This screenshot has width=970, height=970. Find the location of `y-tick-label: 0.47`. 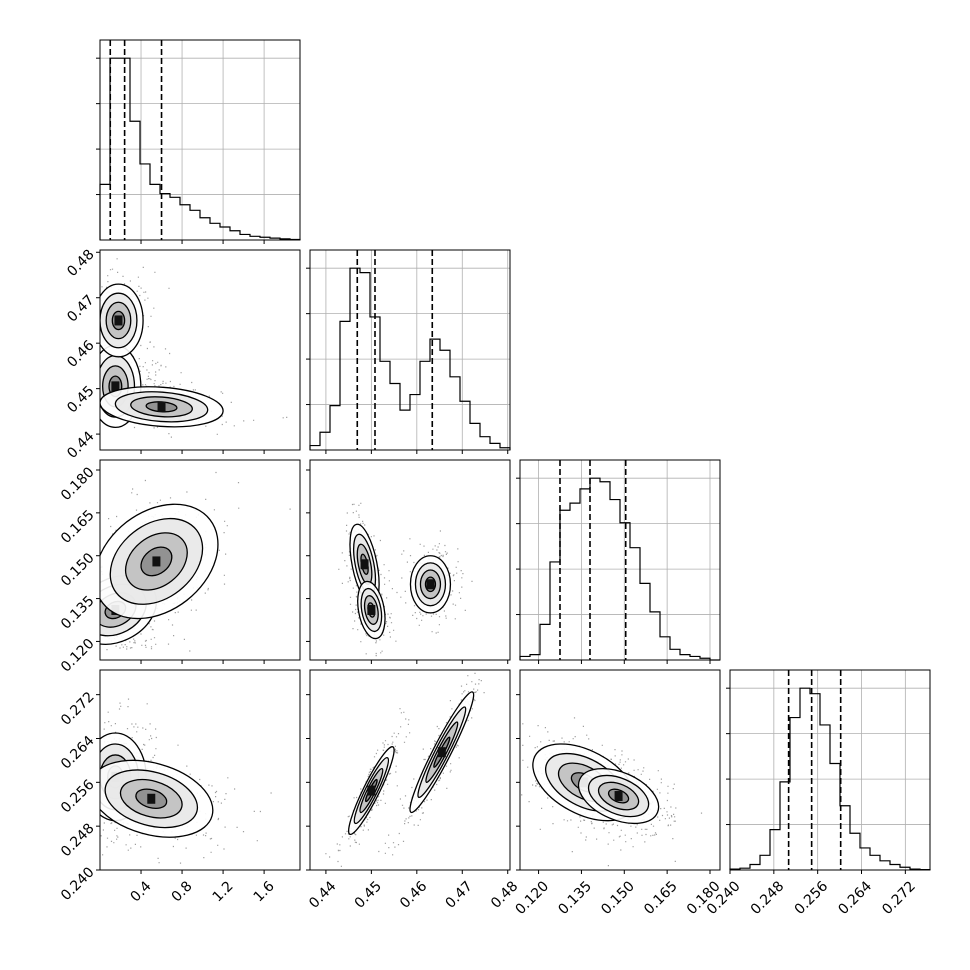

y-tick-label: 0.47 is located at coordinates (80, 308).